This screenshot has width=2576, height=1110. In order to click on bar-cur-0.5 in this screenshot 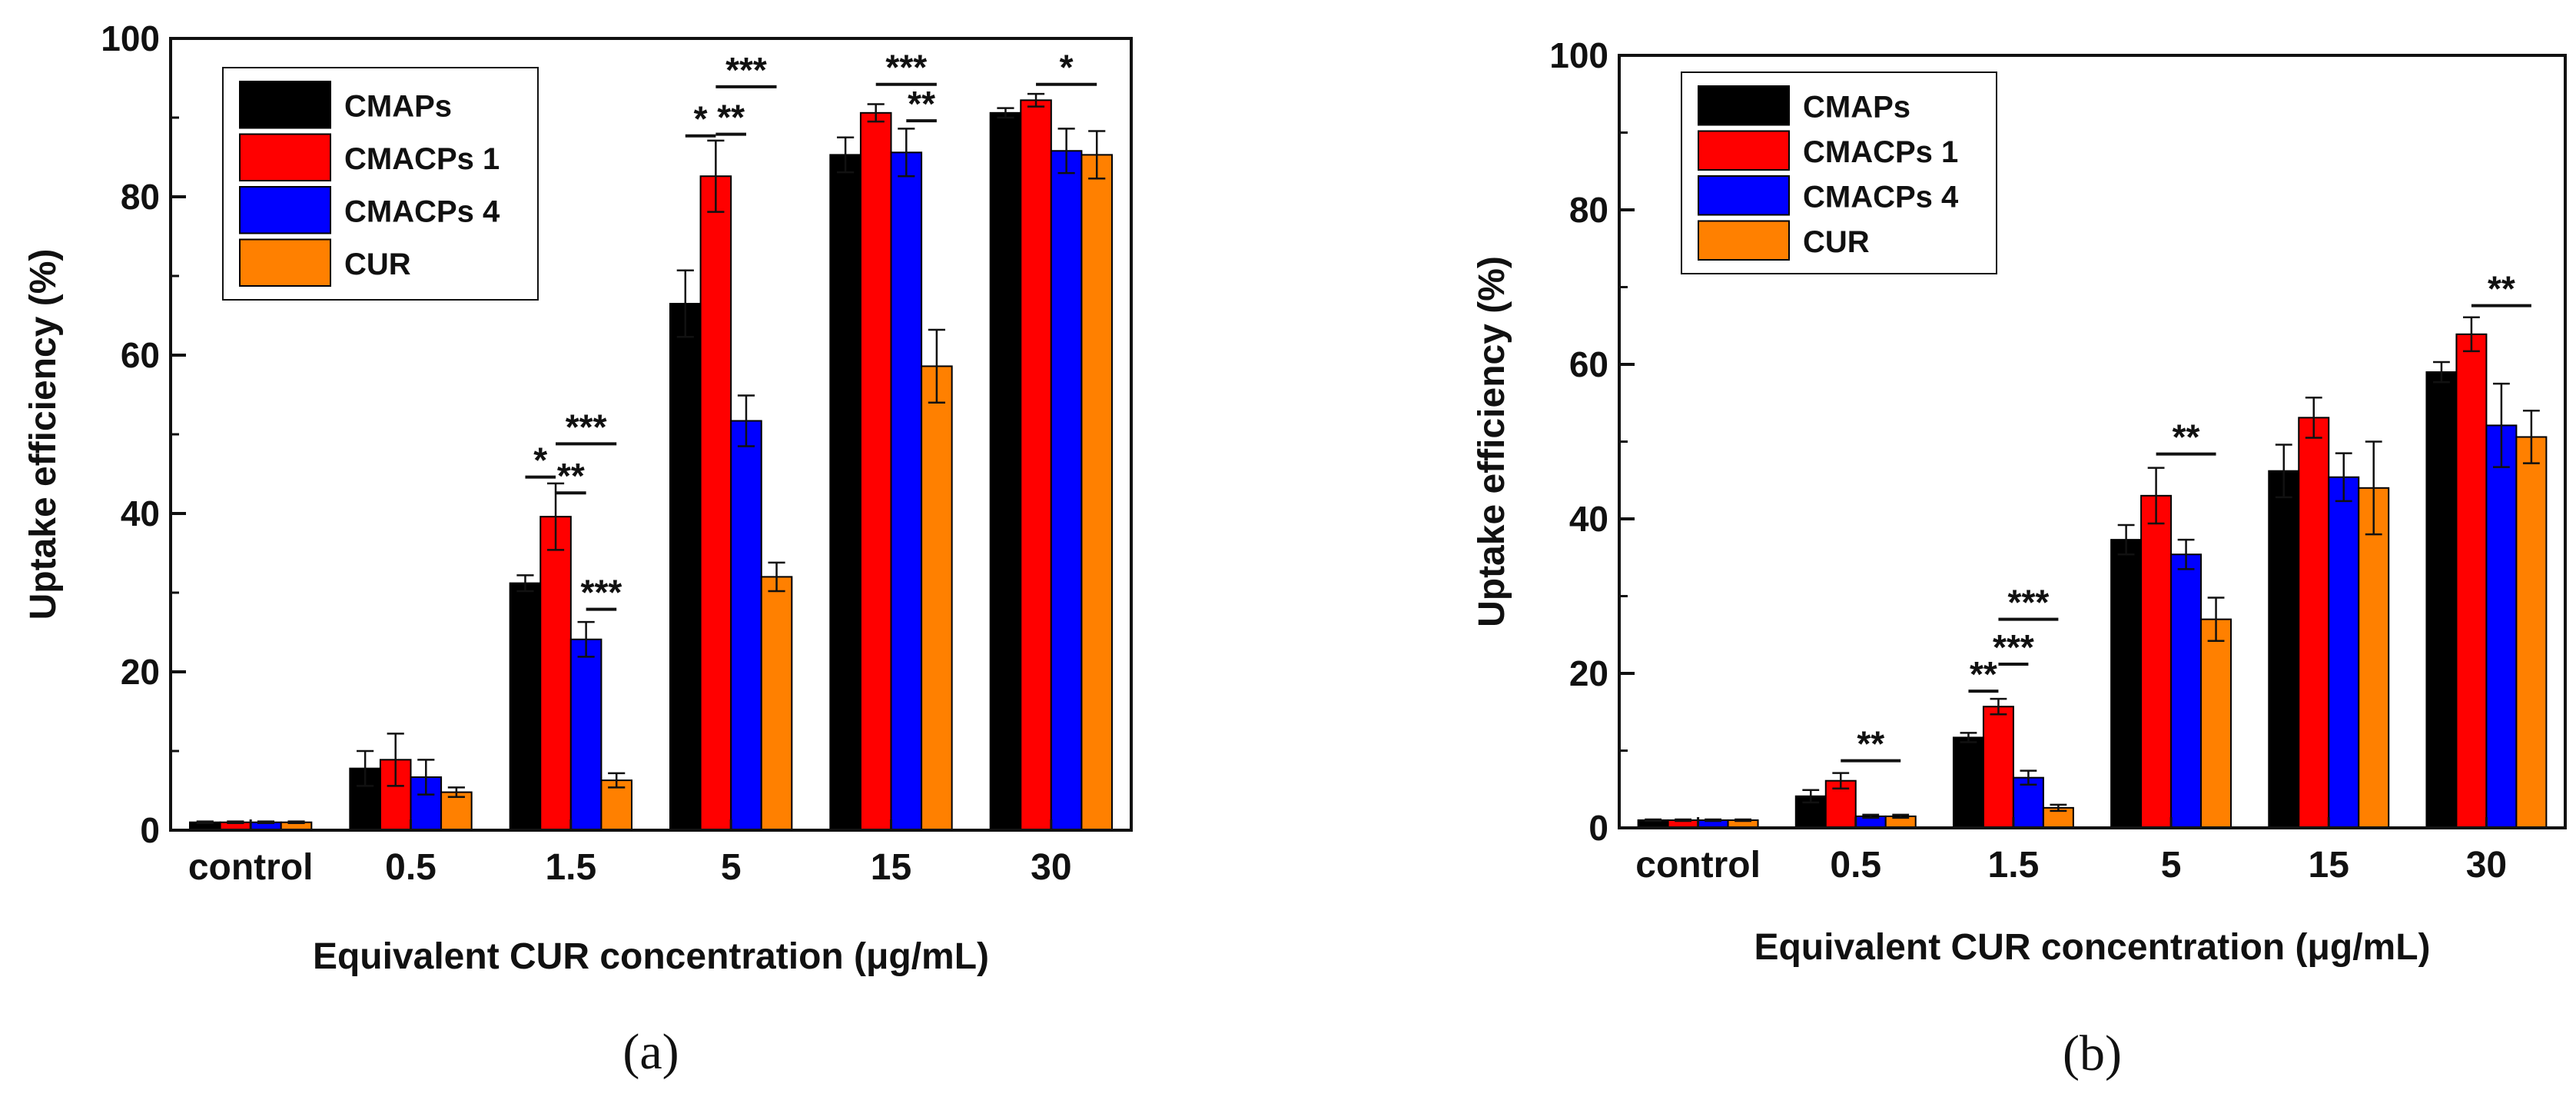, I will do `click(456, 812)`.